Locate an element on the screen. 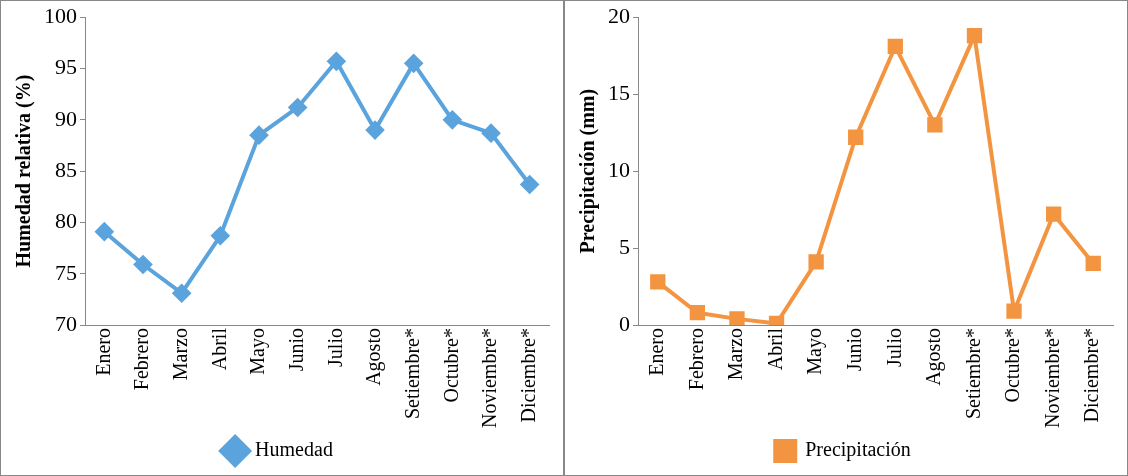 The height and width of the screenshot is (476, 1128). y-tick-label: 15 is located at coordinates (619, 92).